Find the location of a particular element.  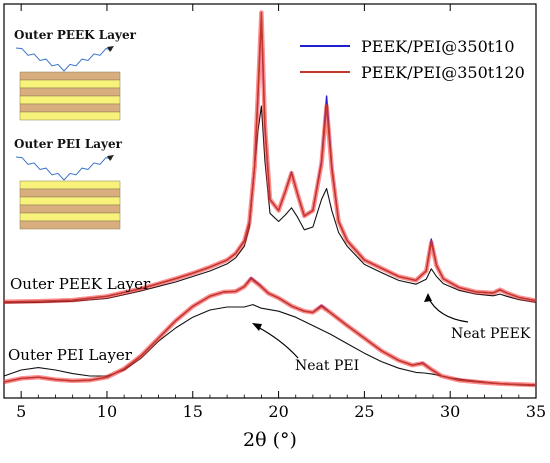

inset-label-outer-peek-layer: Outer PEEK Layer is located at coordinates (75, 35).